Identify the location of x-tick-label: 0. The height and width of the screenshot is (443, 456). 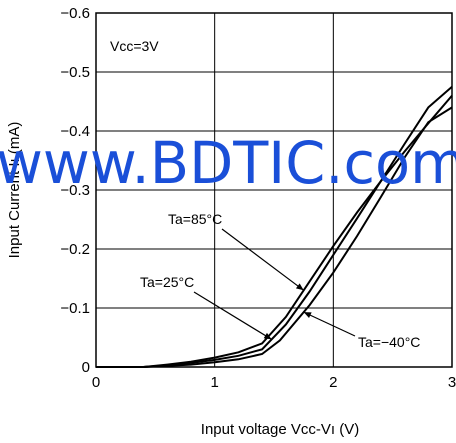
(96, 382).